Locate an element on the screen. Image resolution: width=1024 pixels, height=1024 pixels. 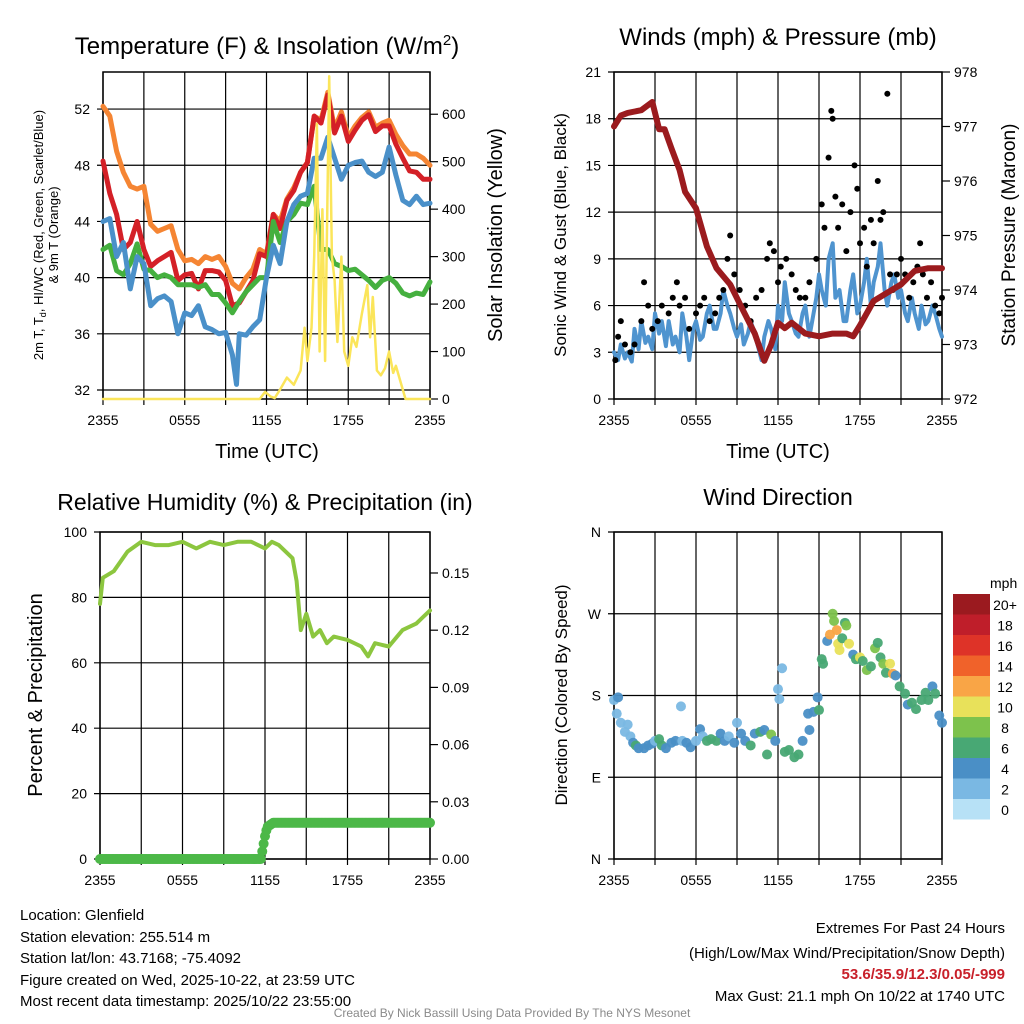
legend-label: 14 is located at coordinates (1005, 667).